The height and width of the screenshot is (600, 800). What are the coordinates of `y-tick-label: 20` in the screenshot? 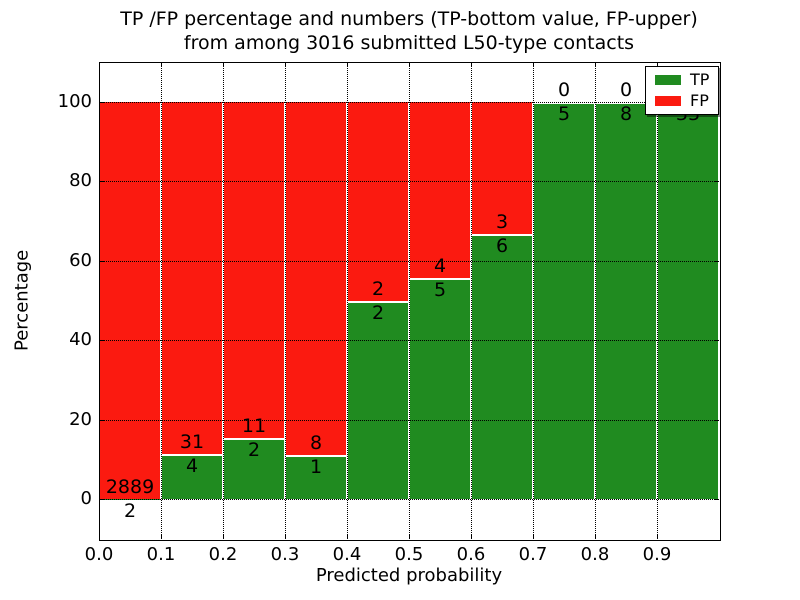 It's located at (80, 419).